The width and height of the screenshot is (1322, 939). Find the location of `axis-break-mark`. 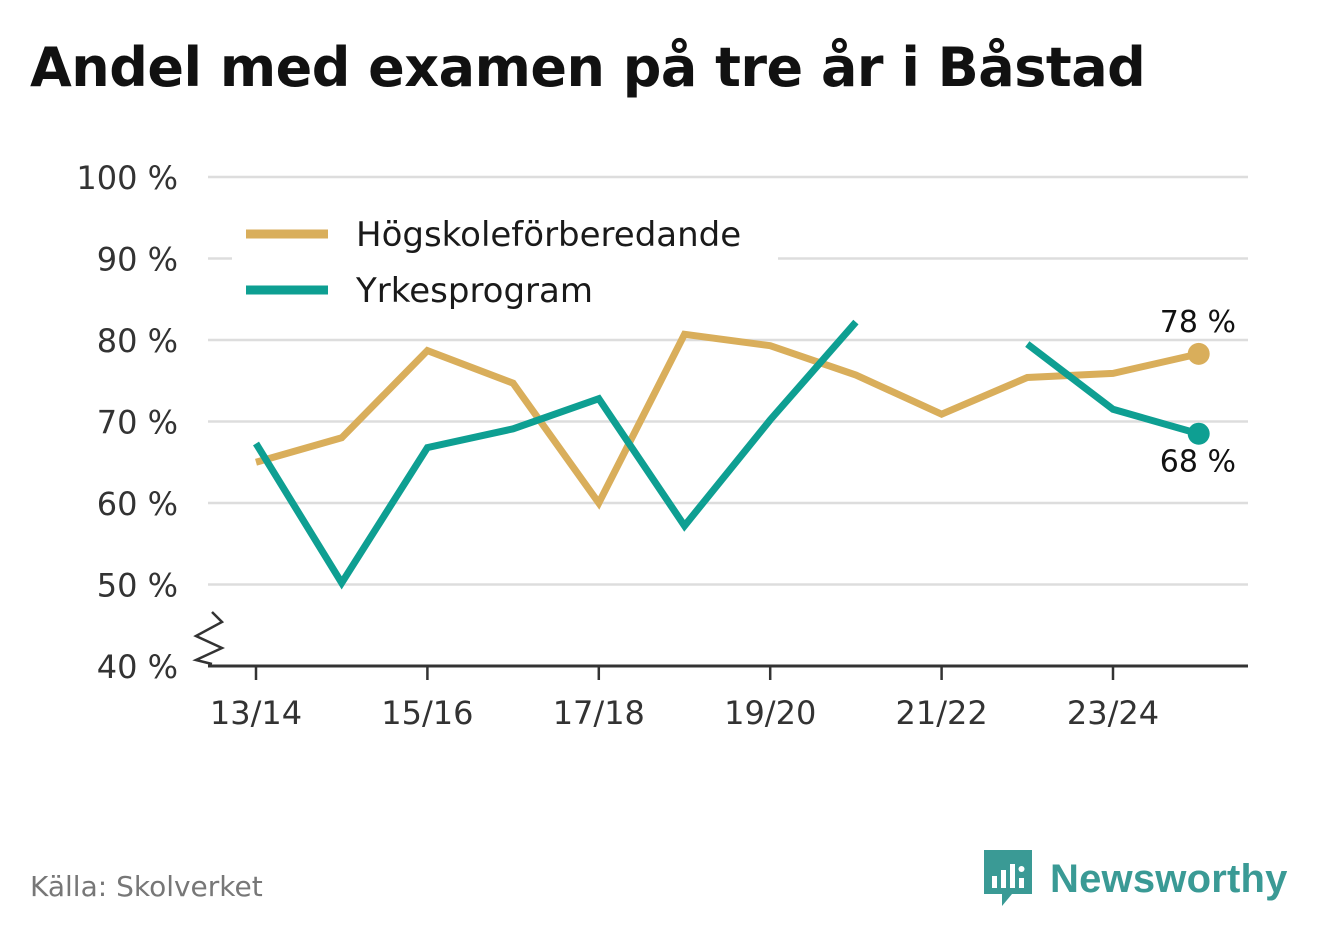

axis-break-mark is located at coordinates (208, 638).